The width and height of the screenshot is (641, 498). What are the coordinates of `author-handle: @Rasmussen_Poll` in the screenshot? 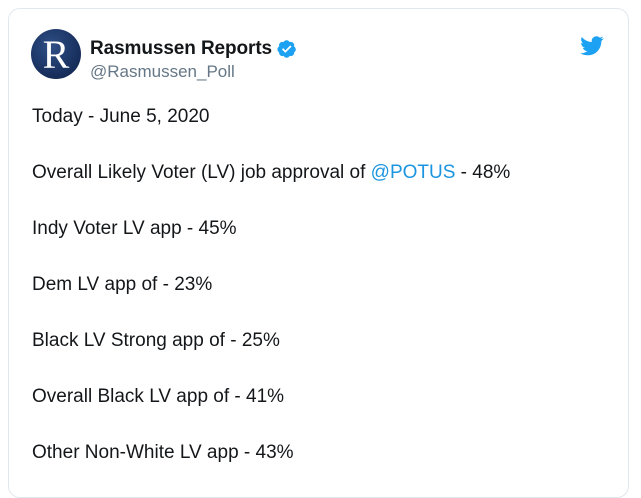 It's located at (162, 71).